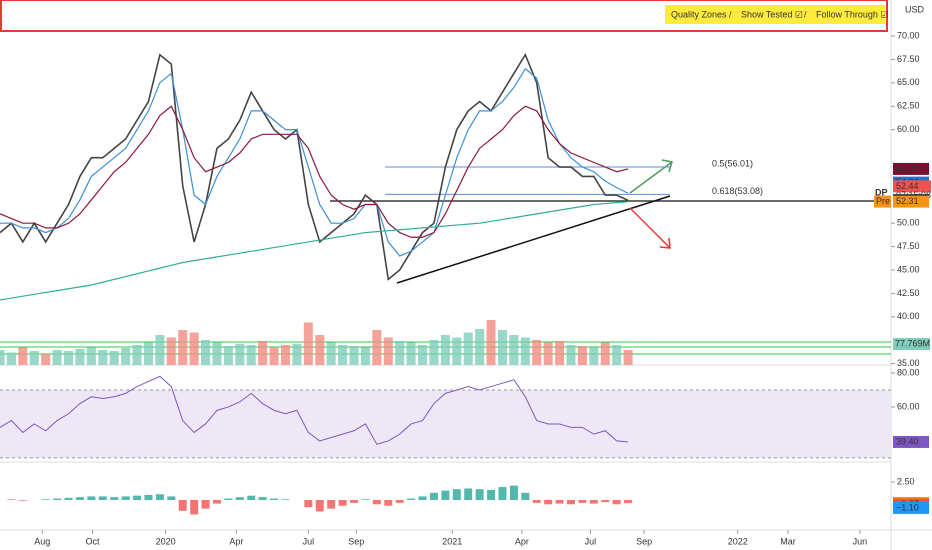 This screenshot has height=550, width=932. What do you see at coordinates (907, 168) in the screenshot?
I see `price-badge-label: 55.80` at bounding box center [907, 168].